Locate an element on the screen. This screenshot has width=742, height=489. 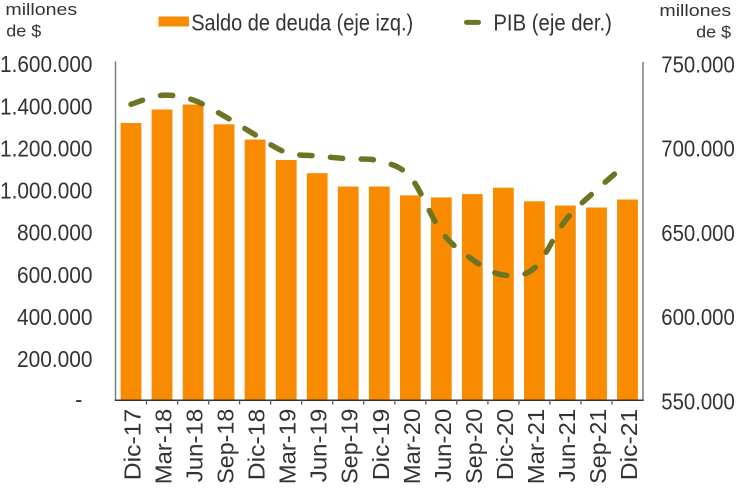
svg-text: Sep-18 is located at coordinates (226, 446).